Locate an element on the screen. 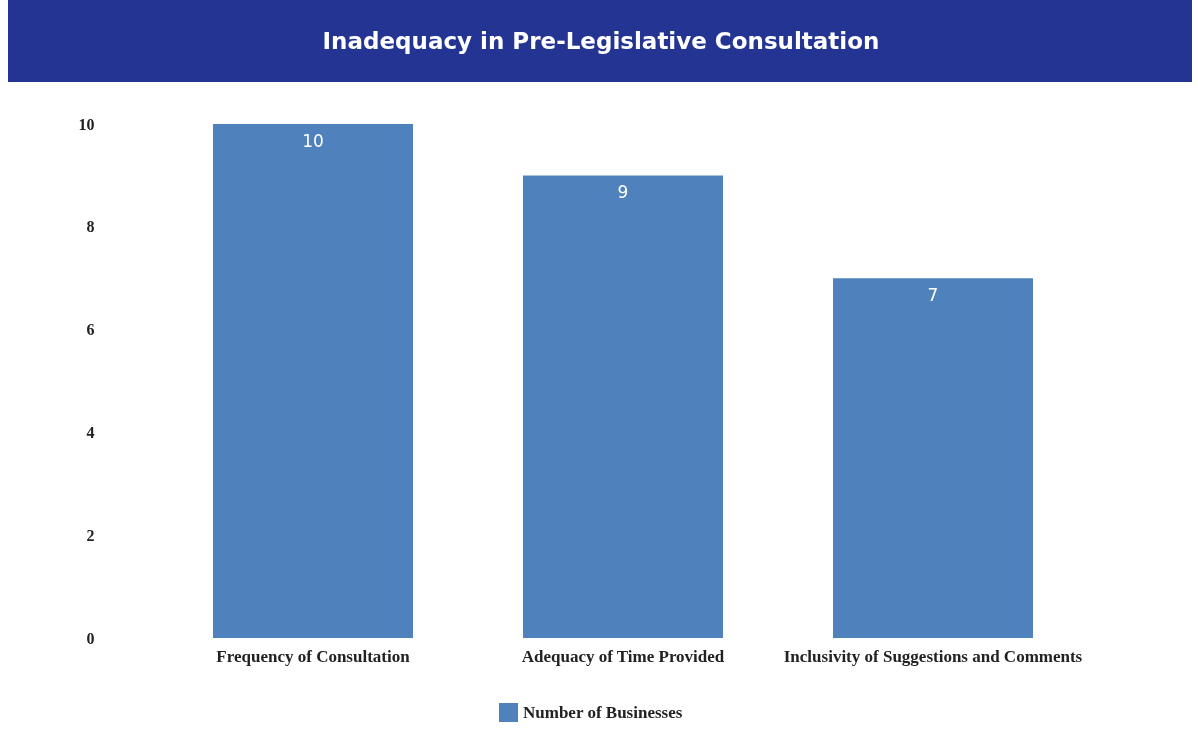  x-tick-label: Adequacy of Time Provided is located at coordinates (623, 656).